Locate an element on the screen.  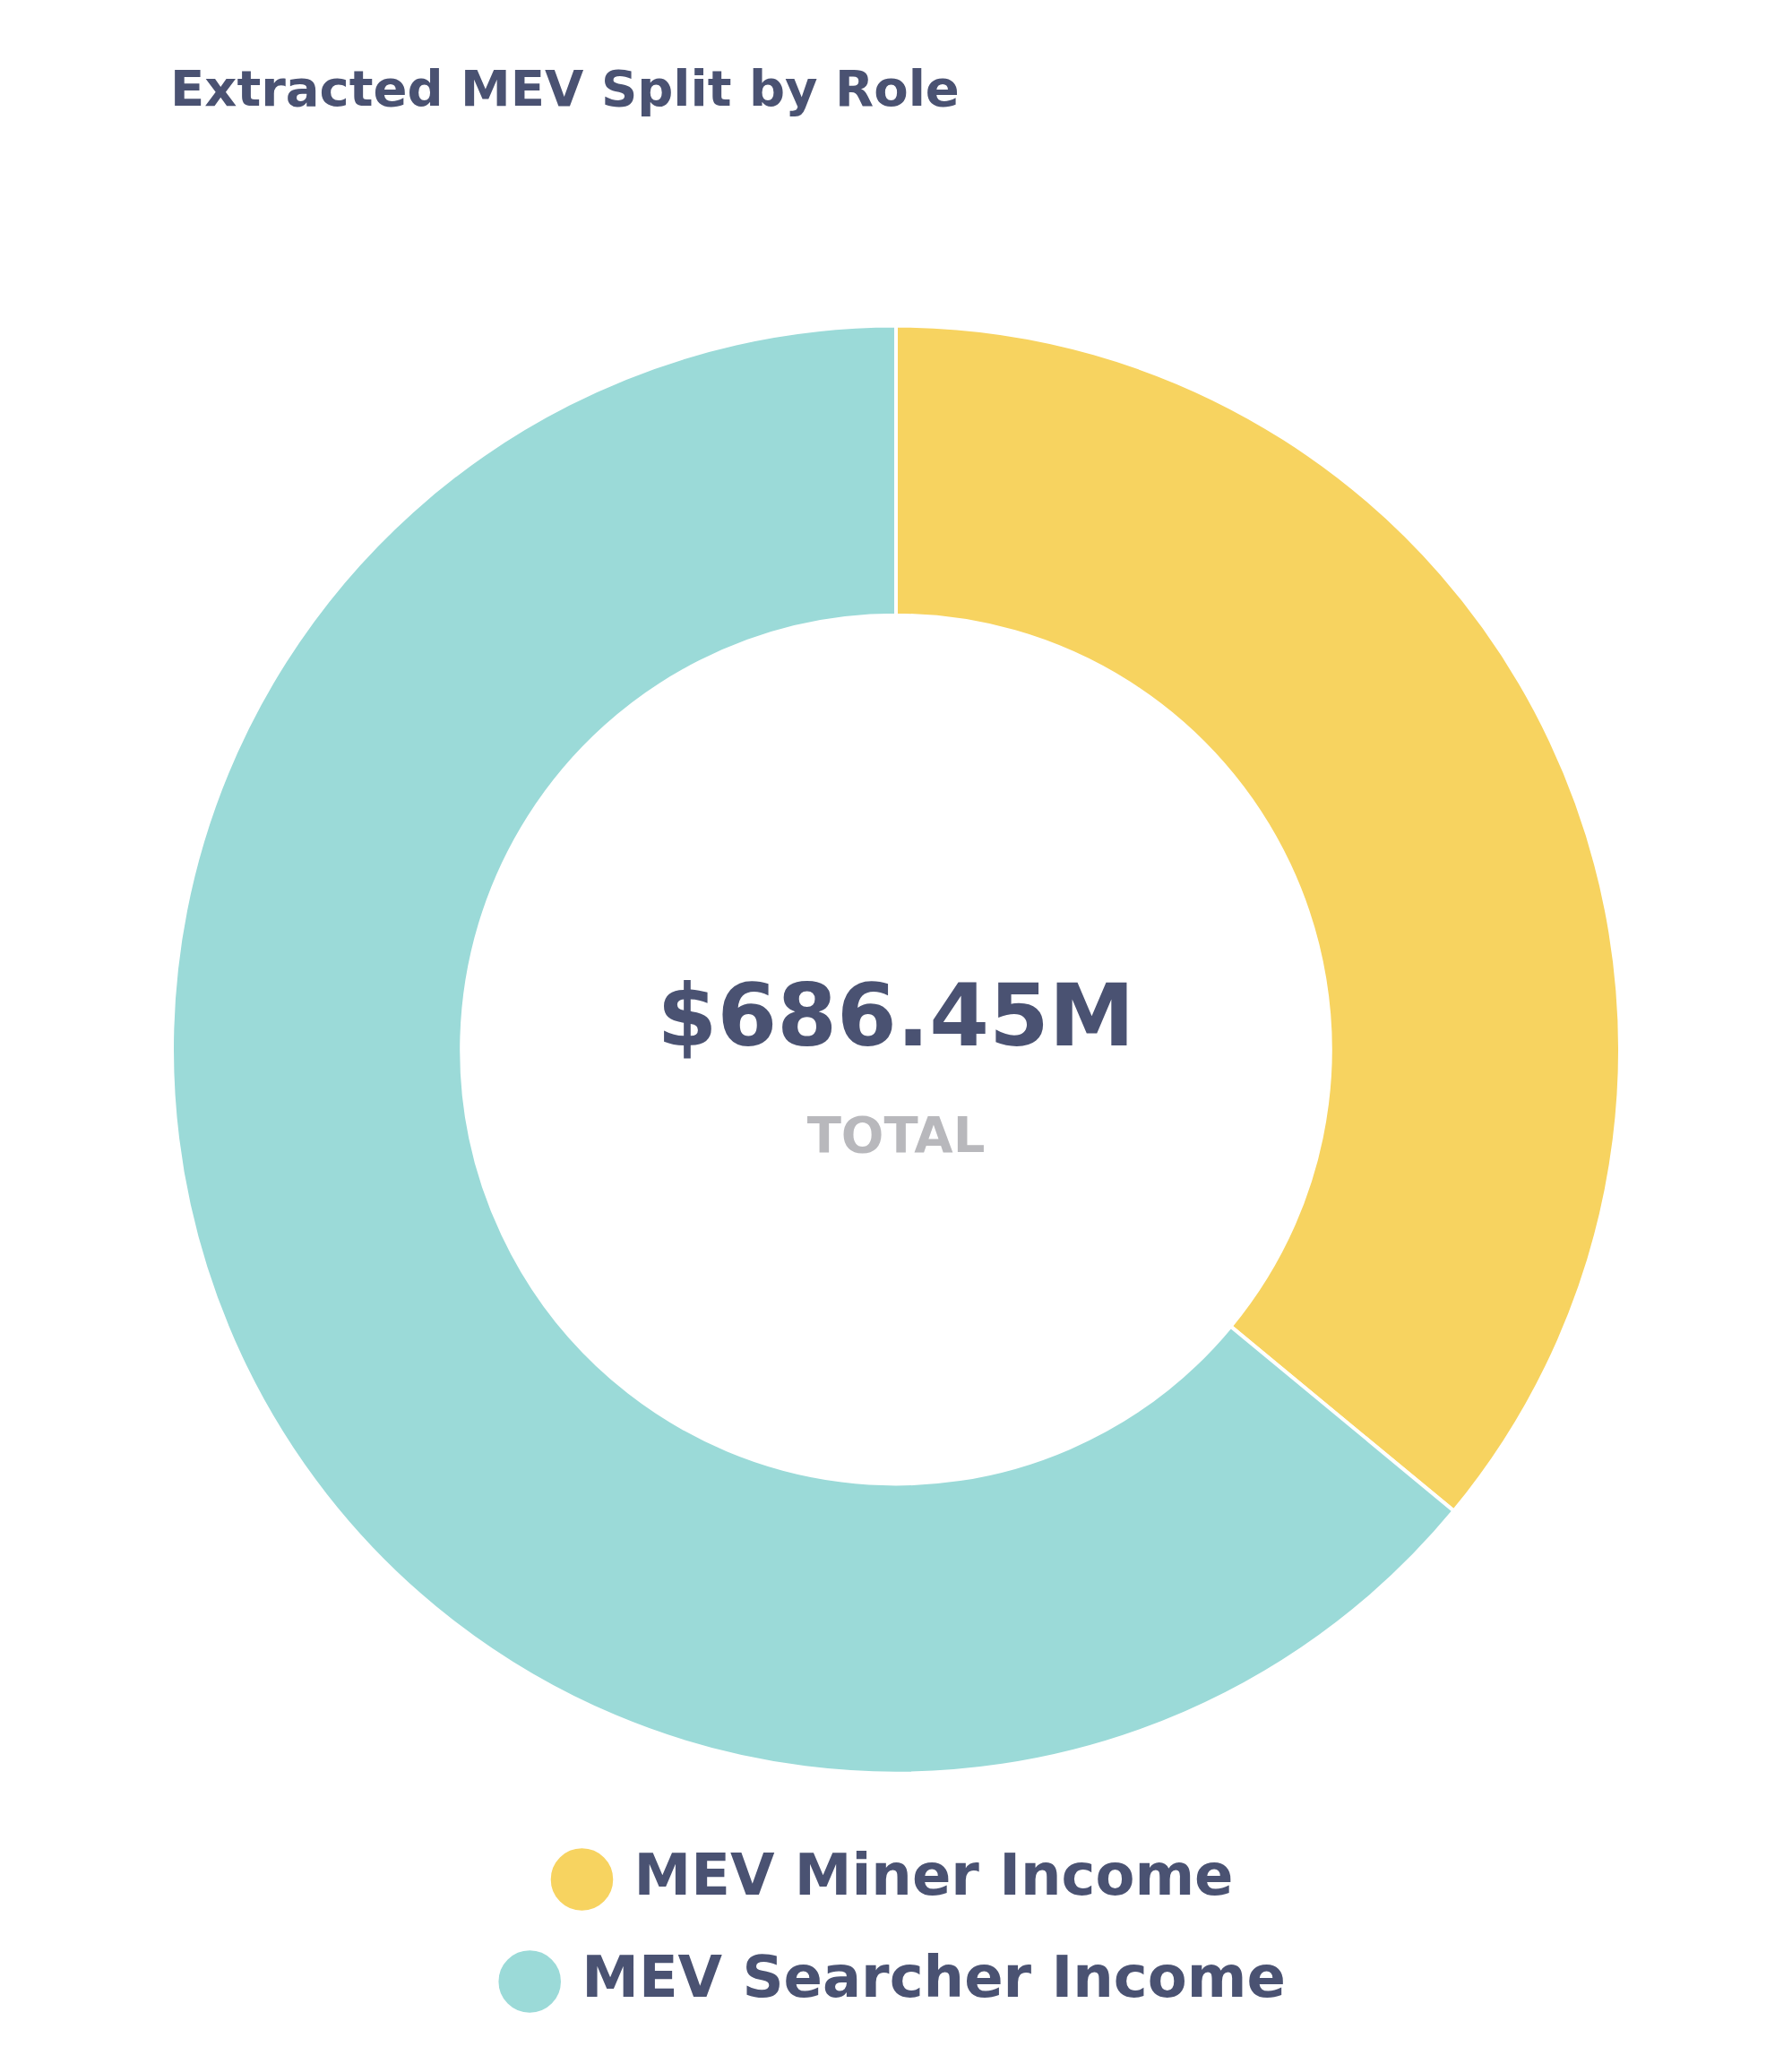
legend-label: MEV Searcher Income is located at coordinates (934, 1977).